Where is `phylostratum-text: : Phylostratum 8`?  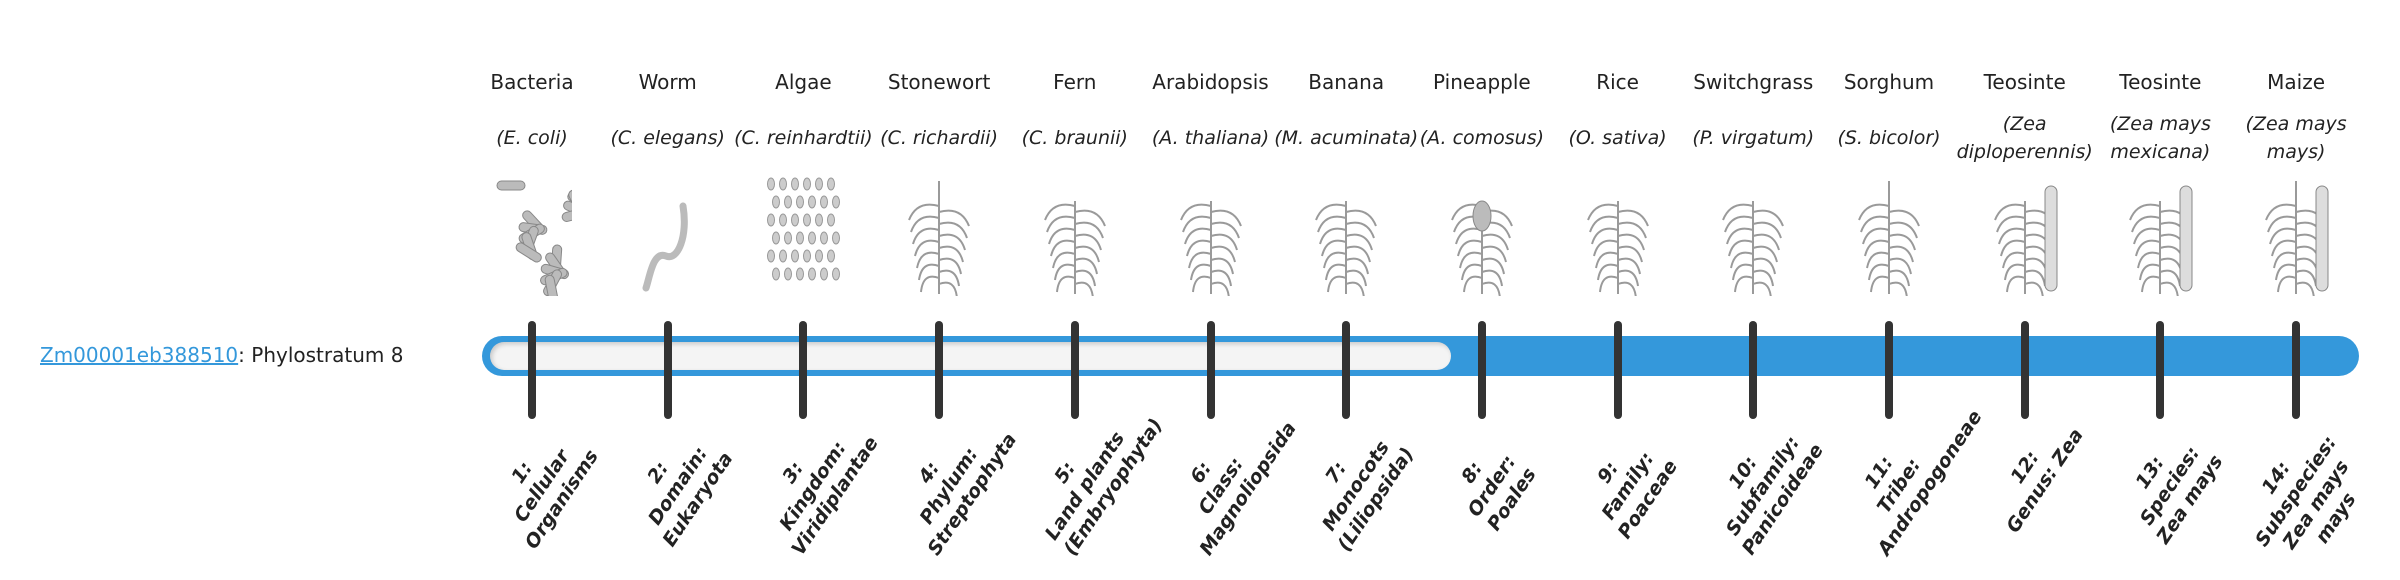
phylostratum-text: : Phylostratum 8 is located at coordinates (321, 355).